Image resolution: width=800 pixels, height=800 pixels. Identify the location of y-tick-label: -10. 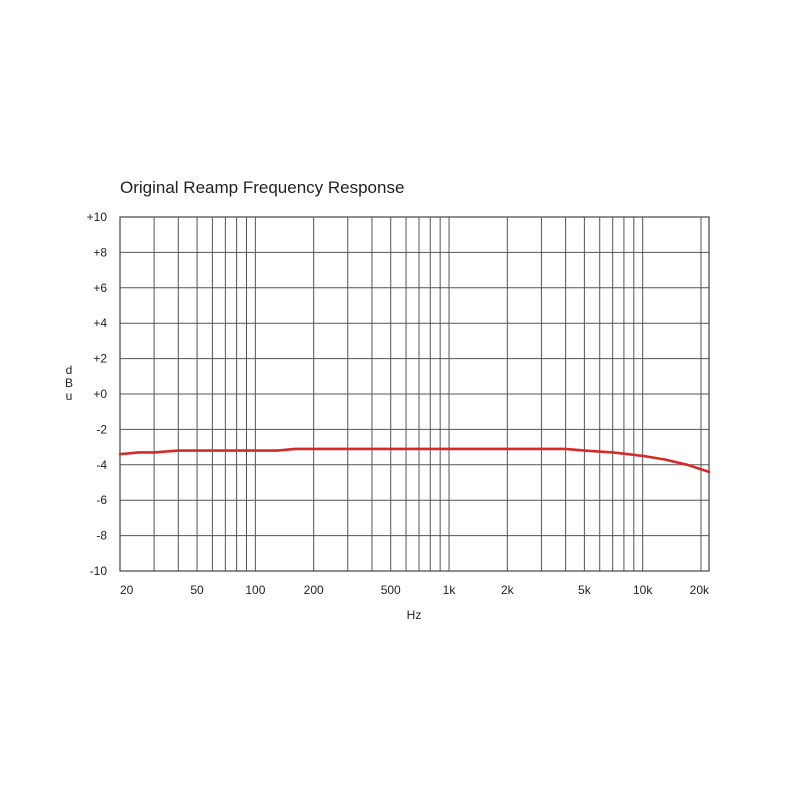
(99, 571).